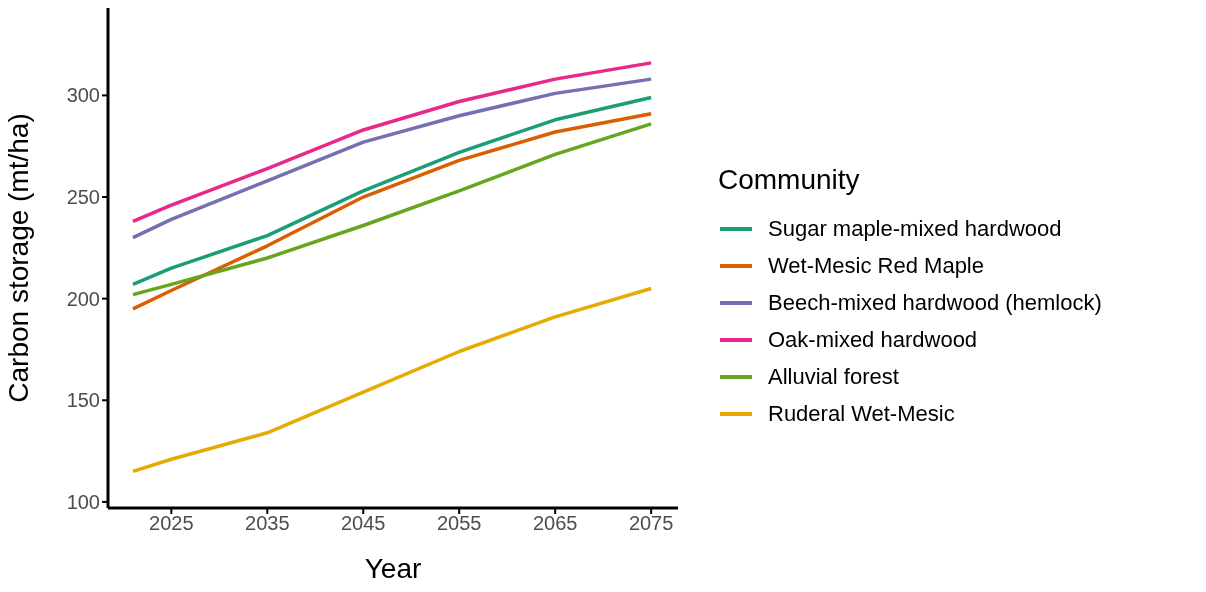 Image resolution: width=1206 pixels, height=592 pixels. I want to click on legend-label: Sugar maple-mixed hardwood, so click(915, 228).